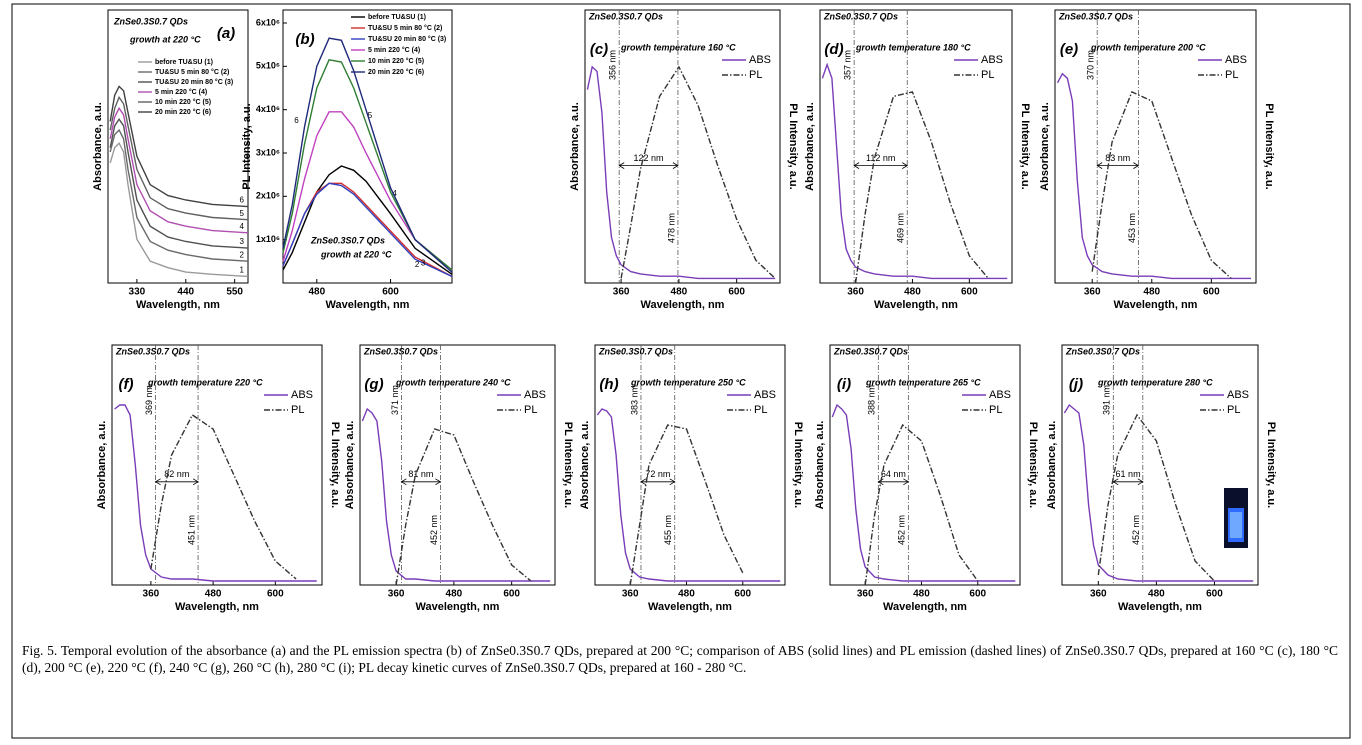  I want to click on curve-number: 1, so click(242, 270).